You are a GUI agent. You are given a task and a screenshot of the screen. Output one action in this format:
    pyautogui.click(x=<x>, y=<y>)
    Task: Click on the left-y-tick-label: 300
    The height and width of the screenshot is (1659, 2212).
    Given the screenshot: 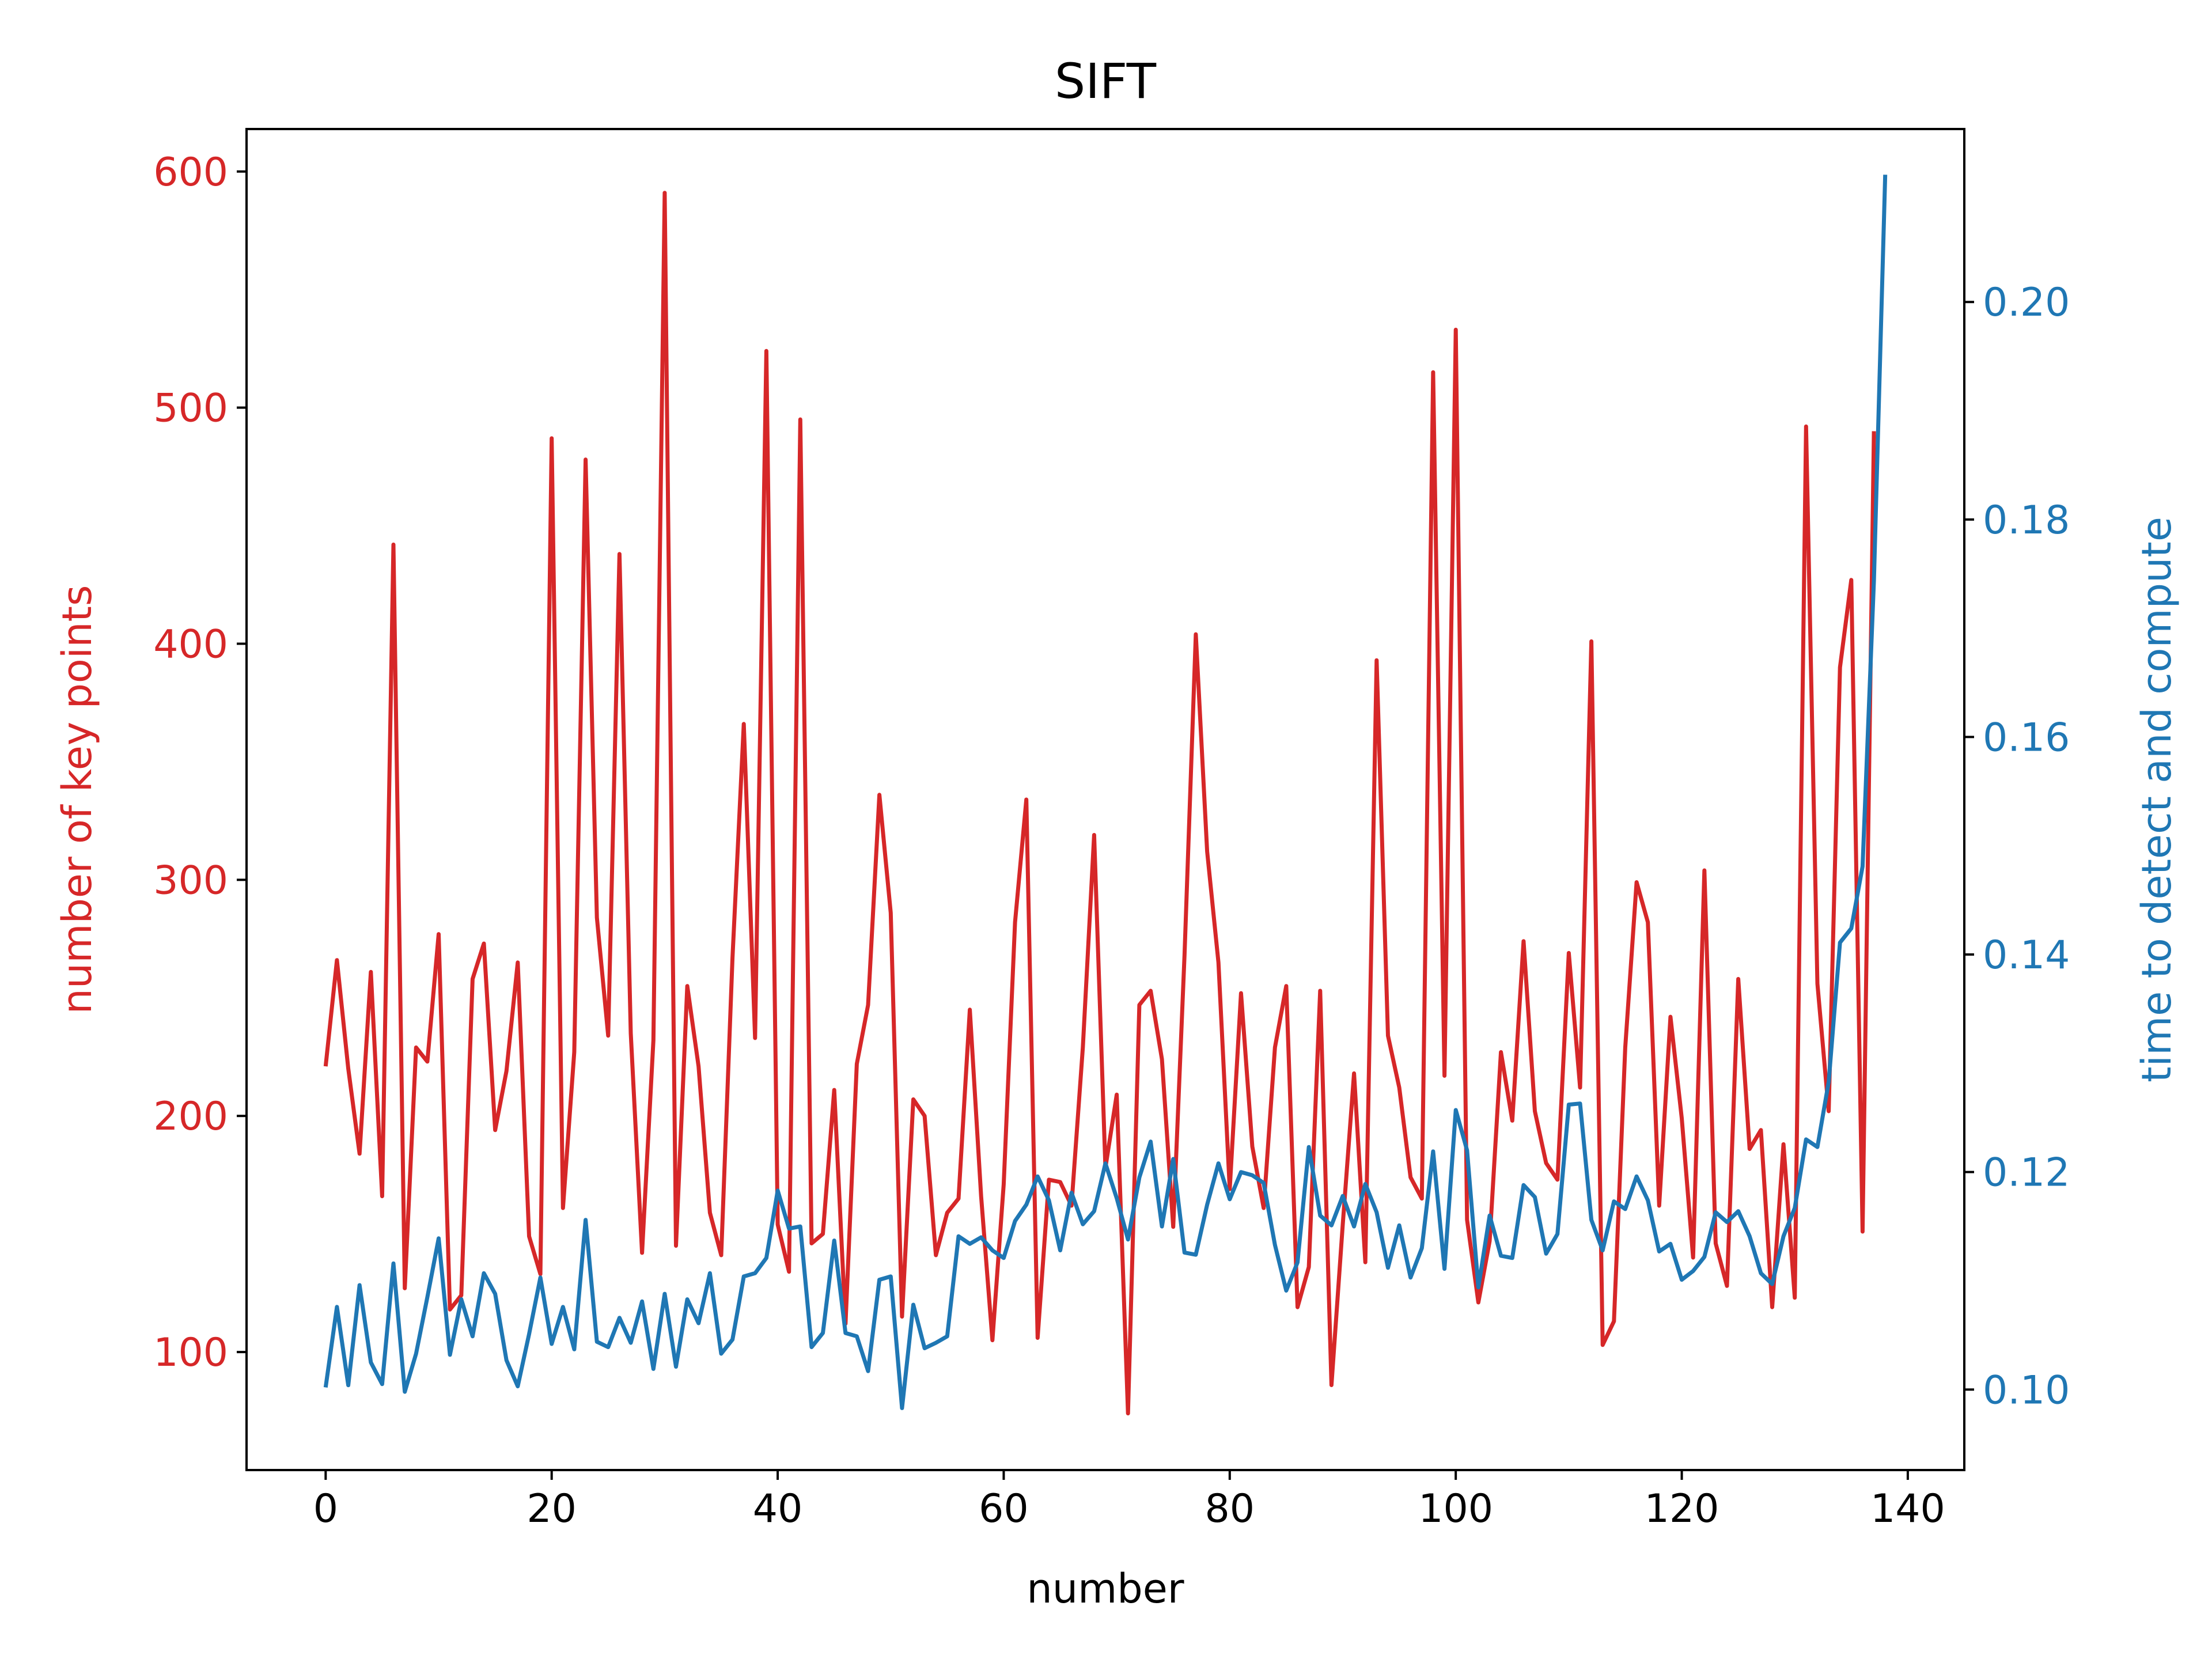 What is the action you would take?
    pyautogui.click(x=190, y=880)
    